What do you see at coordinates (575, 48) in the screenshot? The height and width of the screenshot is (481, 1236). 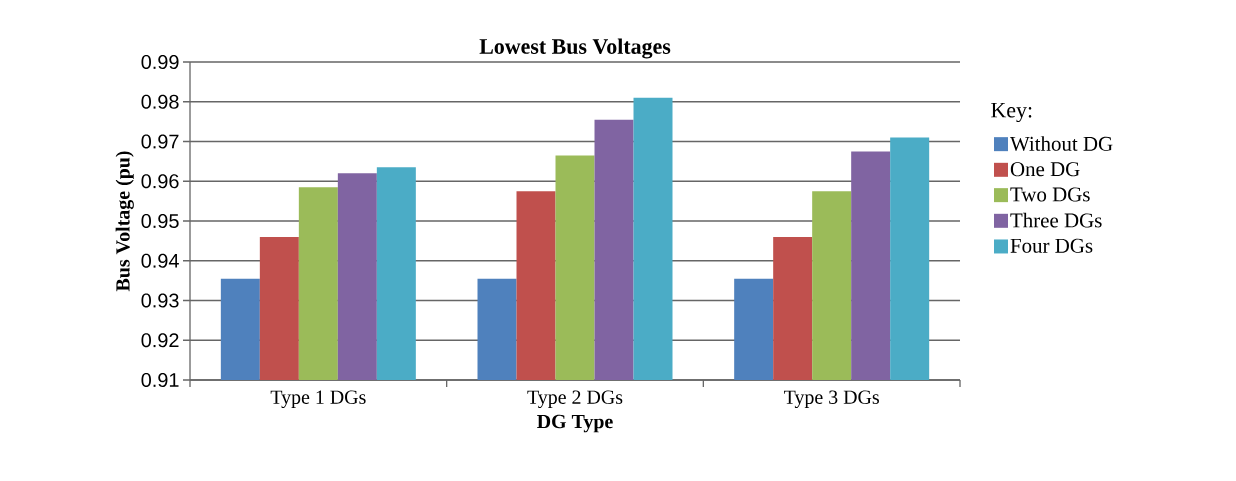 I see `chart-title: Lowest Bus Voltages` at bounding box center [575, 48].